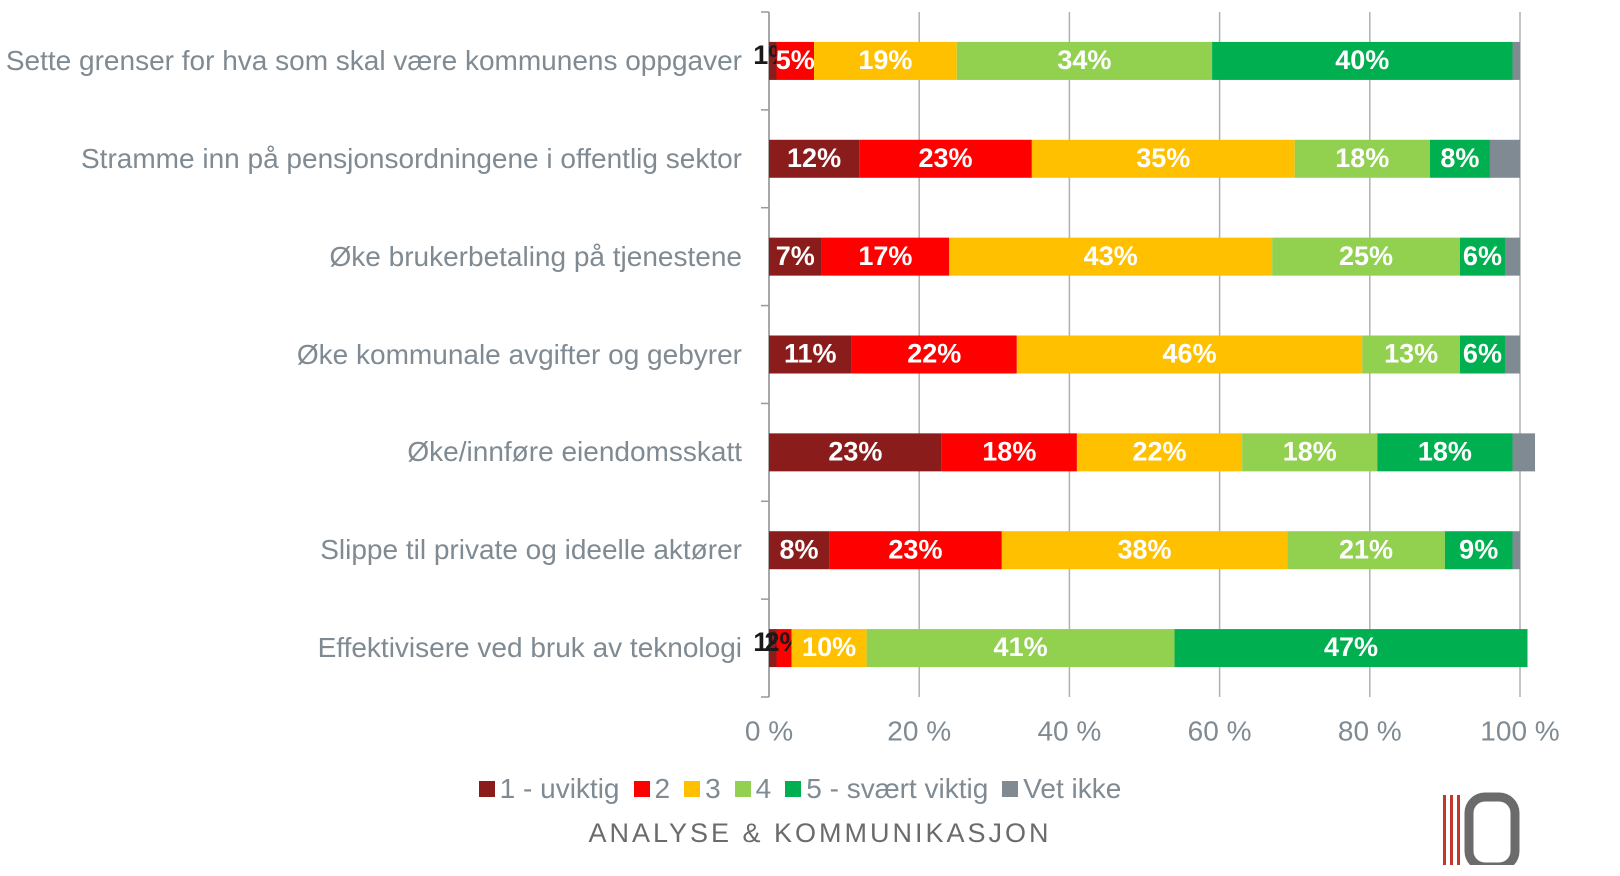 This screenshot has height=876, width=1620. Describe the element at coordinates (1072, 788) in the screenshot. I see `legend-label: Vet ikke` at that location.